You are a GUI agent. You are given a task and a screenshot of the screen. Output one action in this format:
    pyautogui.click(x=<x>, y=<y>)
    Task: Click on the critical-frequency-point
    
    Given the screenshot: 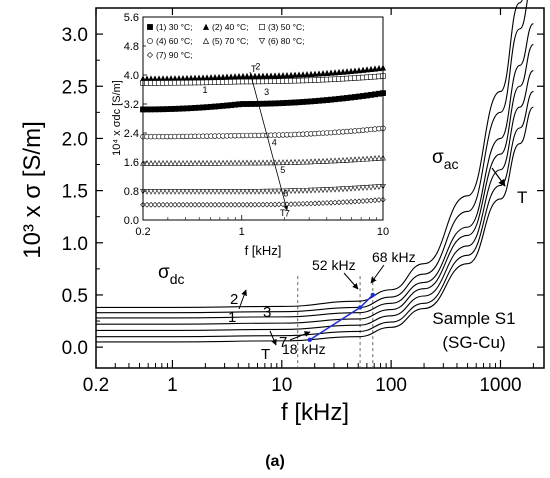 What is the action you would take?
    pyautogui.click(x=309, y=340)
    